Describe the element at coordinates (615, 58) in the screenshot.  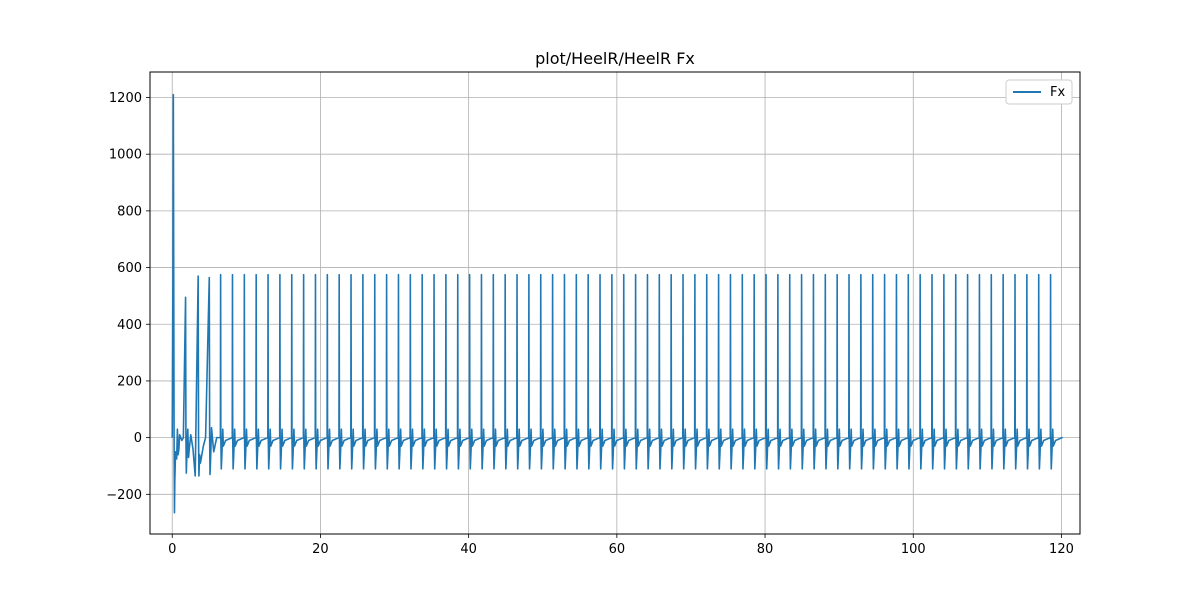
I see `chart-title: plot/HeelR/HeelR Fx` at that location.